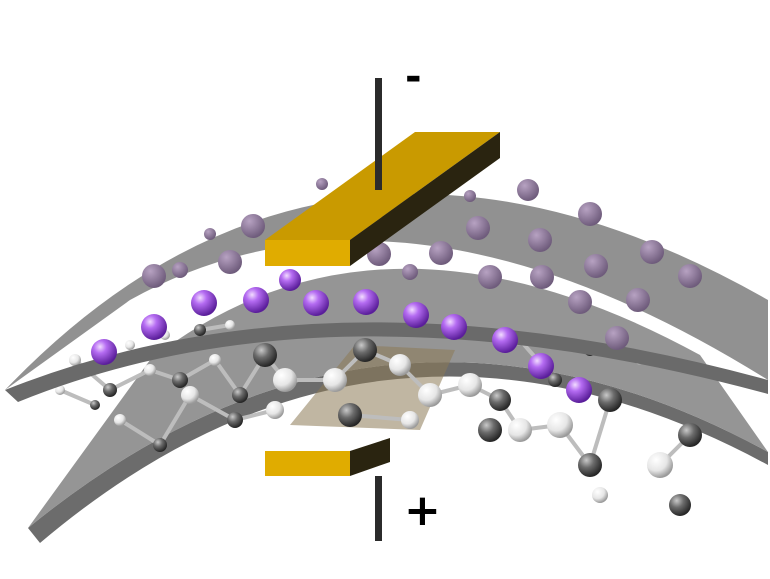 This screenshot has width=770, height=579. I want to click on negative-wire, so click(378, 134).